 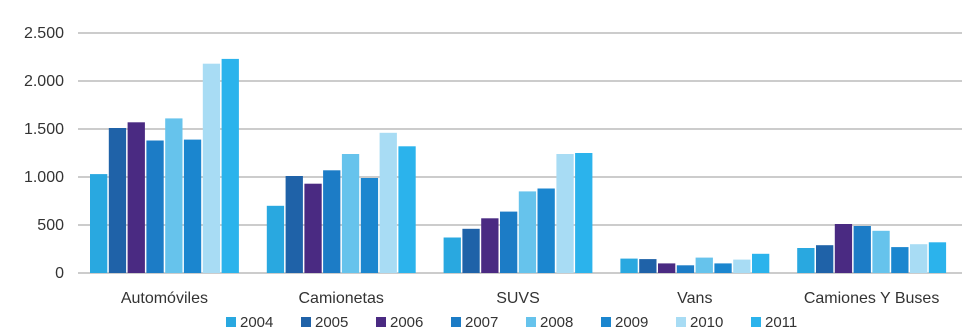 I want to click on legend-item: 2004, so click(x=249, y=322).